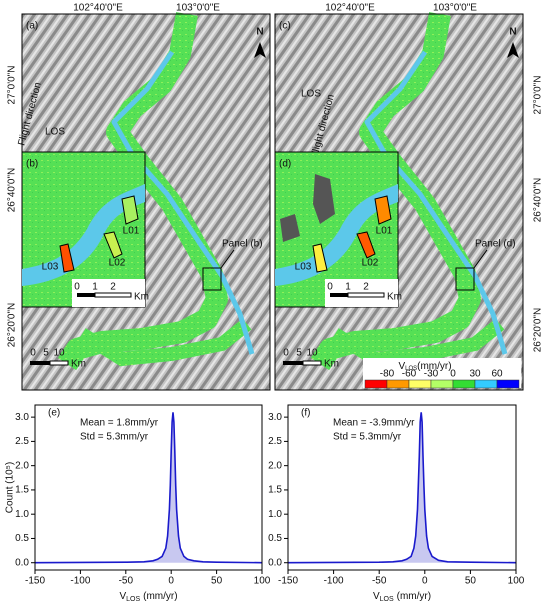 This screenshot has width=550, height=605. What do you see at coordinates (285, 164) in the screenshot?
I see `inset-panel-label: (d)` at bounding box center [285, 164].